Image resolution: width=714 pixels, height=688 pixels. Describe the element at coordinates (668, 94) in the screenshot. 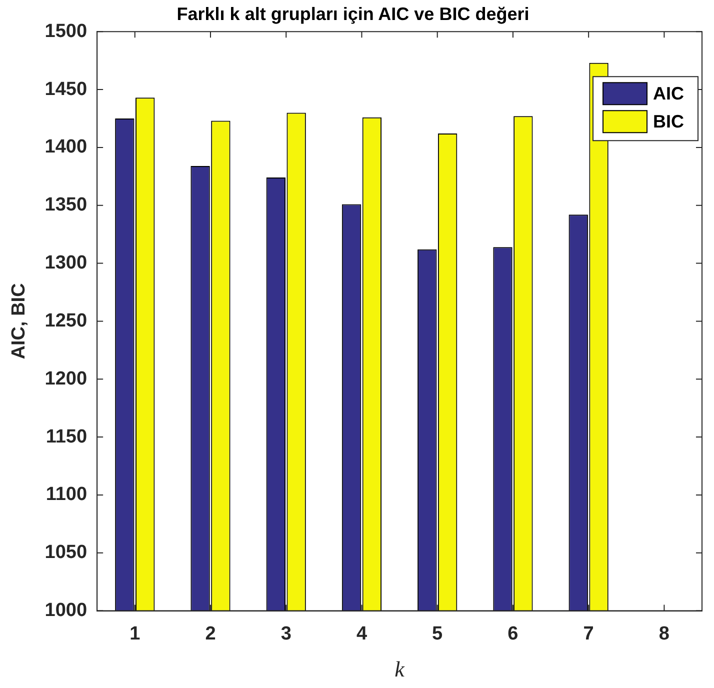

I see `legend-label: AIC` at that location.